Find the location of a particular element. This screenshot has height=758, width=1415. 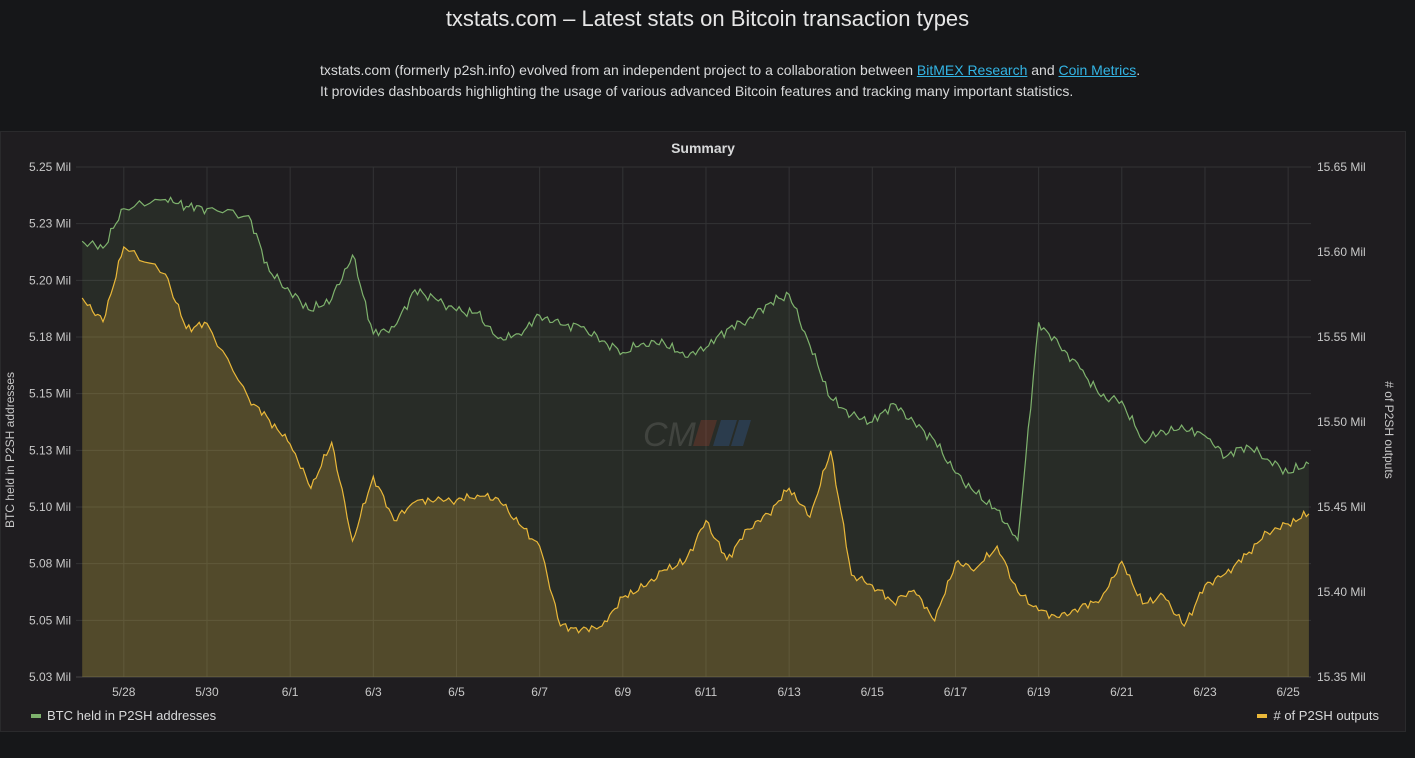

right-tick-label: 15.35 Mil is located at coordinates (1341, 677).